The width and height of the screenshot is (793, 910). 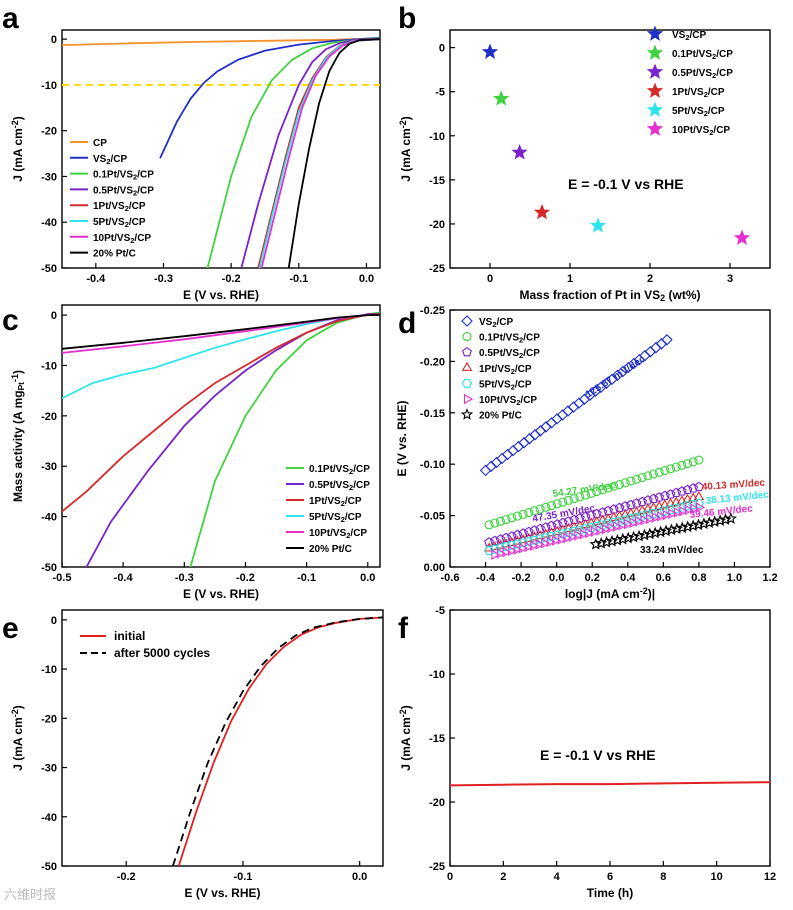 What do you see at coordinates (628, 578) in the screenshot?
I see `x-tick-label: 0.4` at bounding box center [628, 578].